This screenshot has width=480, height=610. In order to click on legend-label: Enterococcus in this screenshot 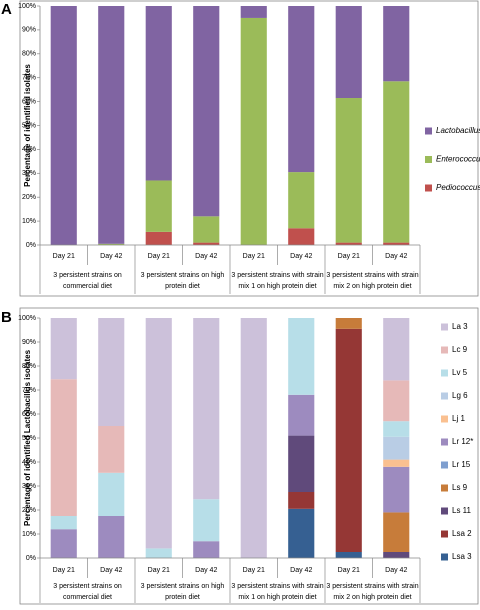, I will do `click(458, 159)`.